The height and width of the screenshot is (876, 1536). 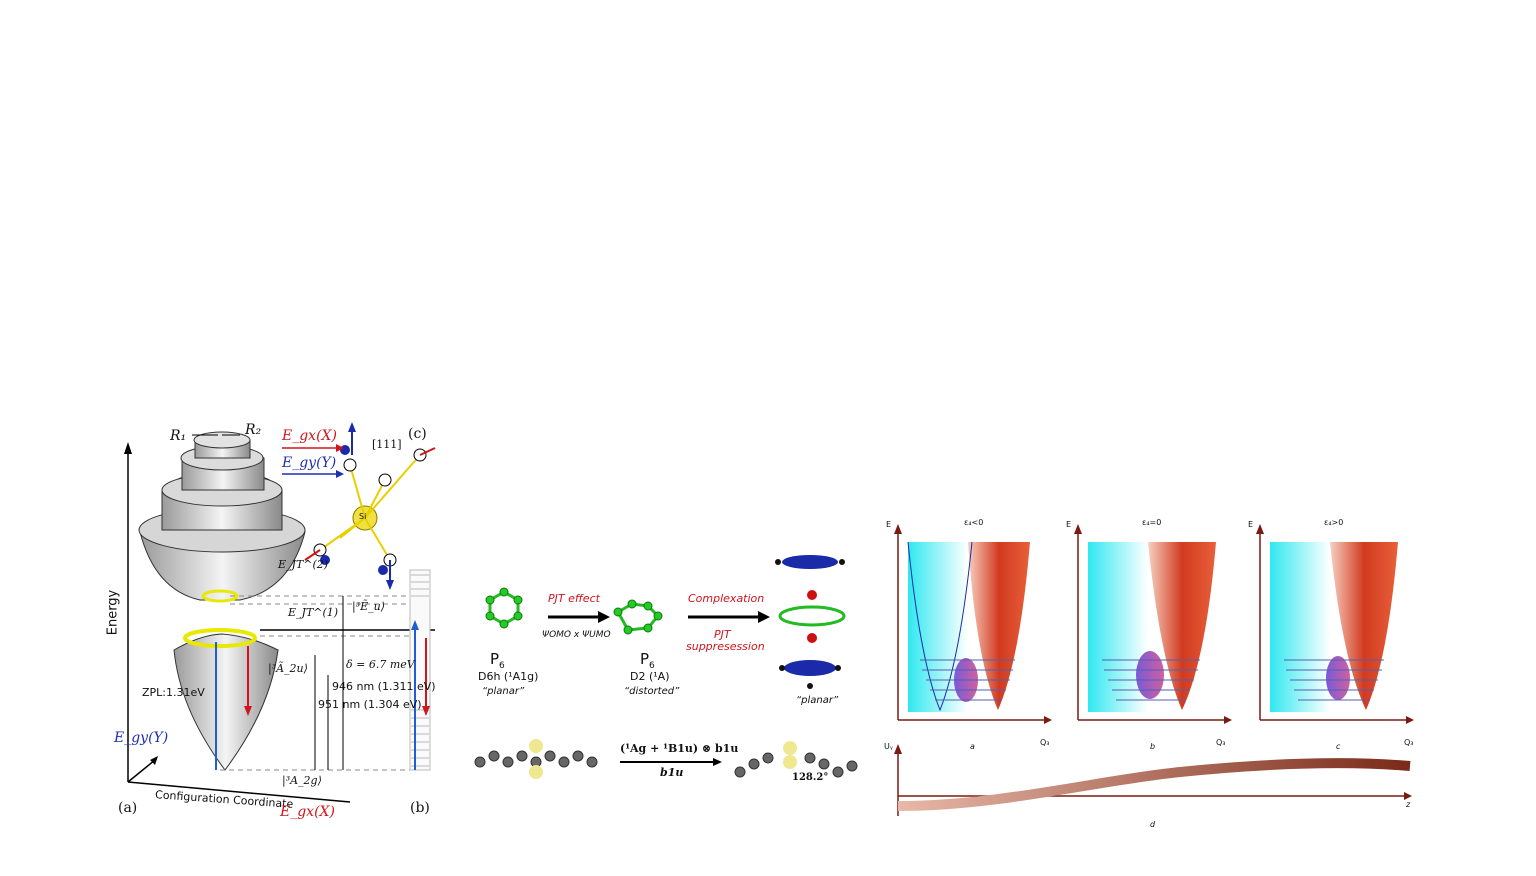 What do you see at coordinates (253, 430) in the screenshot?
I see `r2-label: R₂` at bounding box center [253, 430].